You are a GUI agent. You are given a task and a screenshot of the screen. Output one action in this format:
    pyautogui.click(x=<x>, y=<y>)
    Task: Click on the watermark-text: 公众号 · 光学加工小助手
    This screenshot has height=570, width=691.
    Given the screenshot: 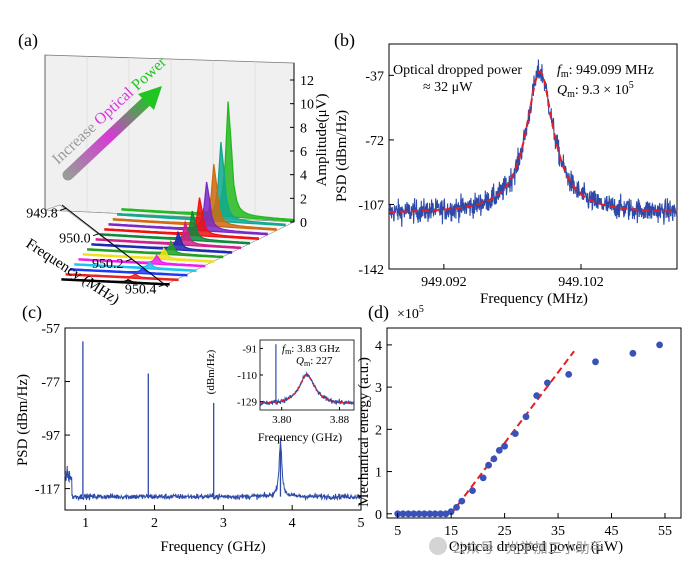 What is the action you would take?
    pyautogui.click(x=528, y=549)
    